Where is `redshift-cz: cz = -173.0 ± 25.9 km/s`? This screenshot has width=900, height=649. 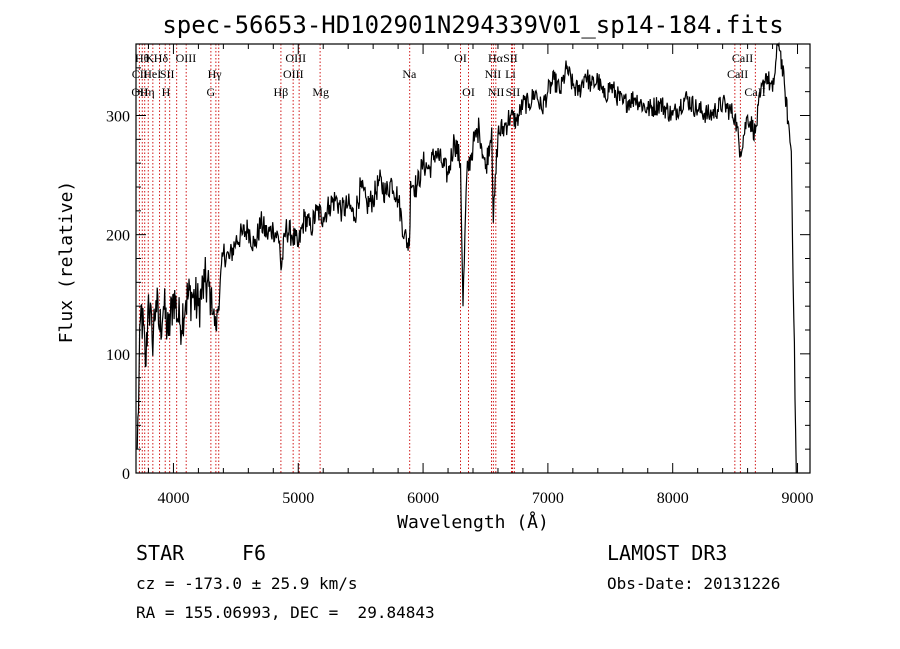
redshift-cz: cz = -173.0 ± 25.9 km/s is located at coordinates (247, 583).